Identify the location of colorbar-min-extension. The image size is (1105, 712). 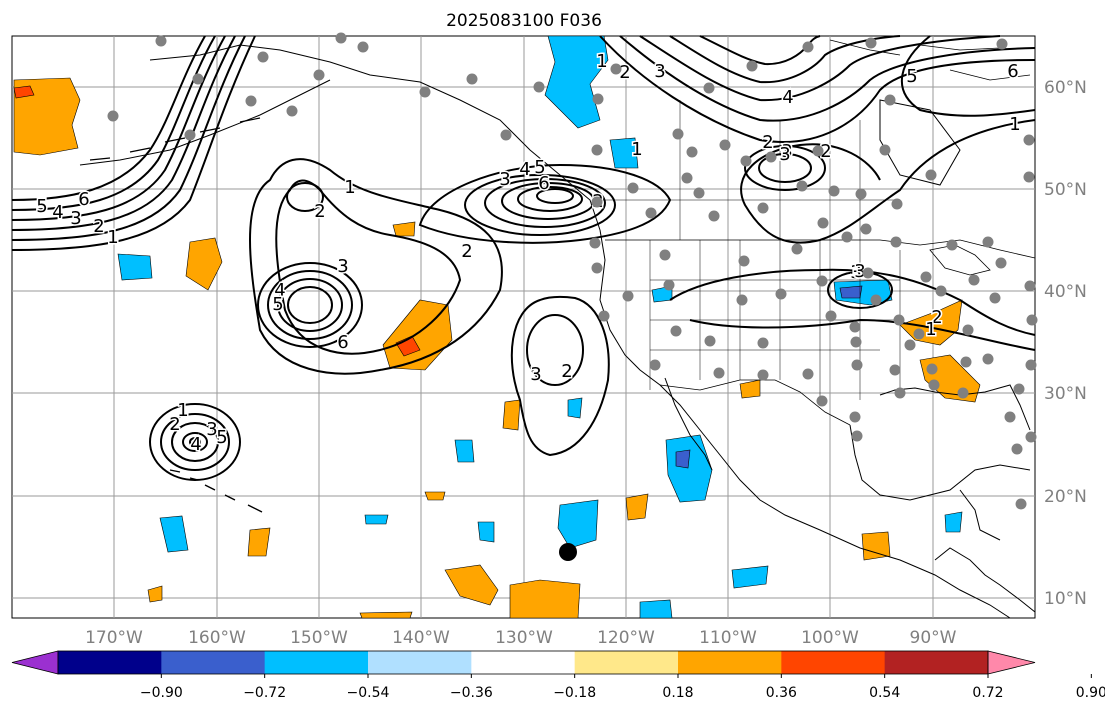
(35, 662).